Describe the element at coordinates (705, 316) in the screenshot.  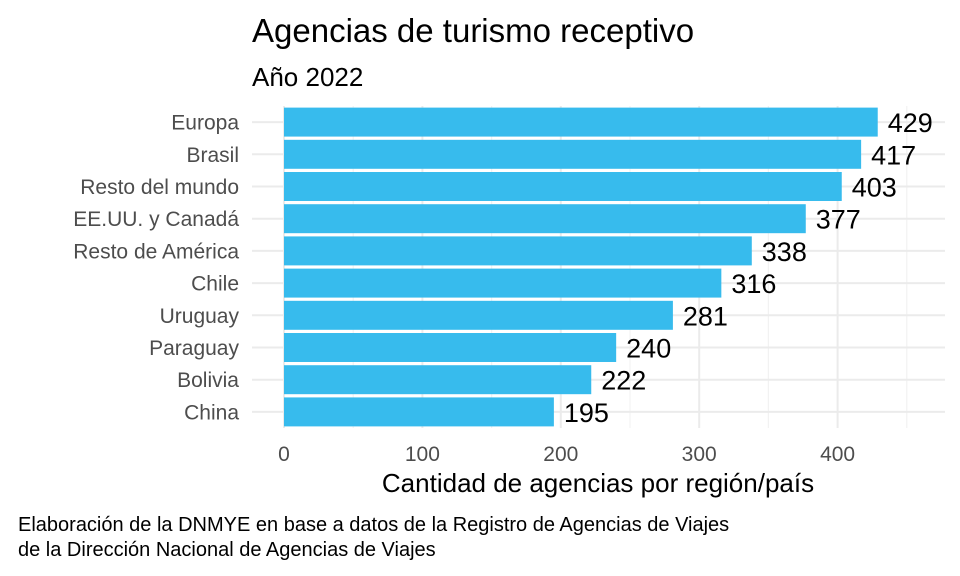
I see `value-label: 281` at that location.